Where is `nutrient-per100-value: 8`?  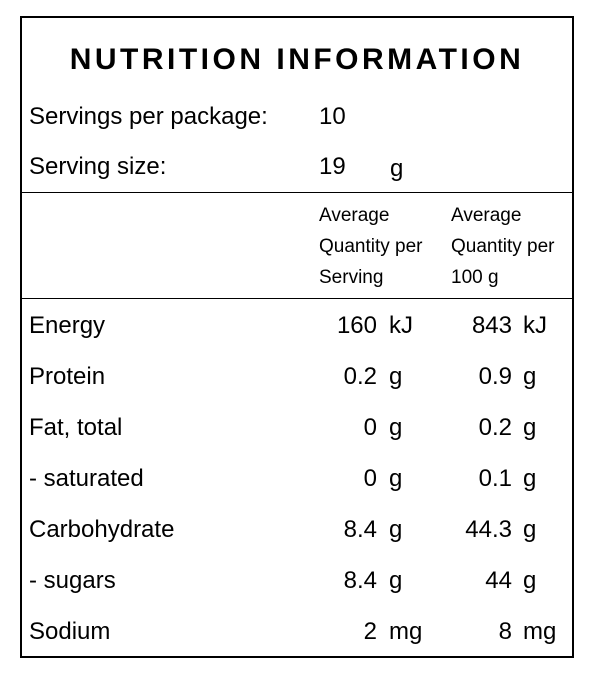
nutrient-per100-value: 8 is located at coordinates (505, 631).